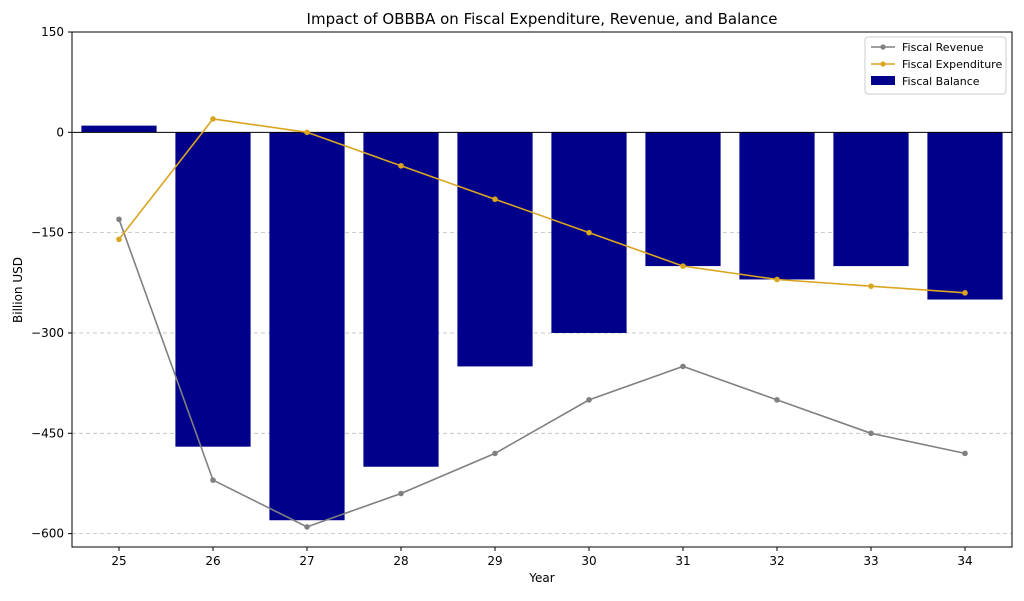 This screenshot has width=1024, height=601. What do you see at coordinates (588, 561) in the screenshot?
I see `x-tick-label: 30` at bounding box center [588, 561].